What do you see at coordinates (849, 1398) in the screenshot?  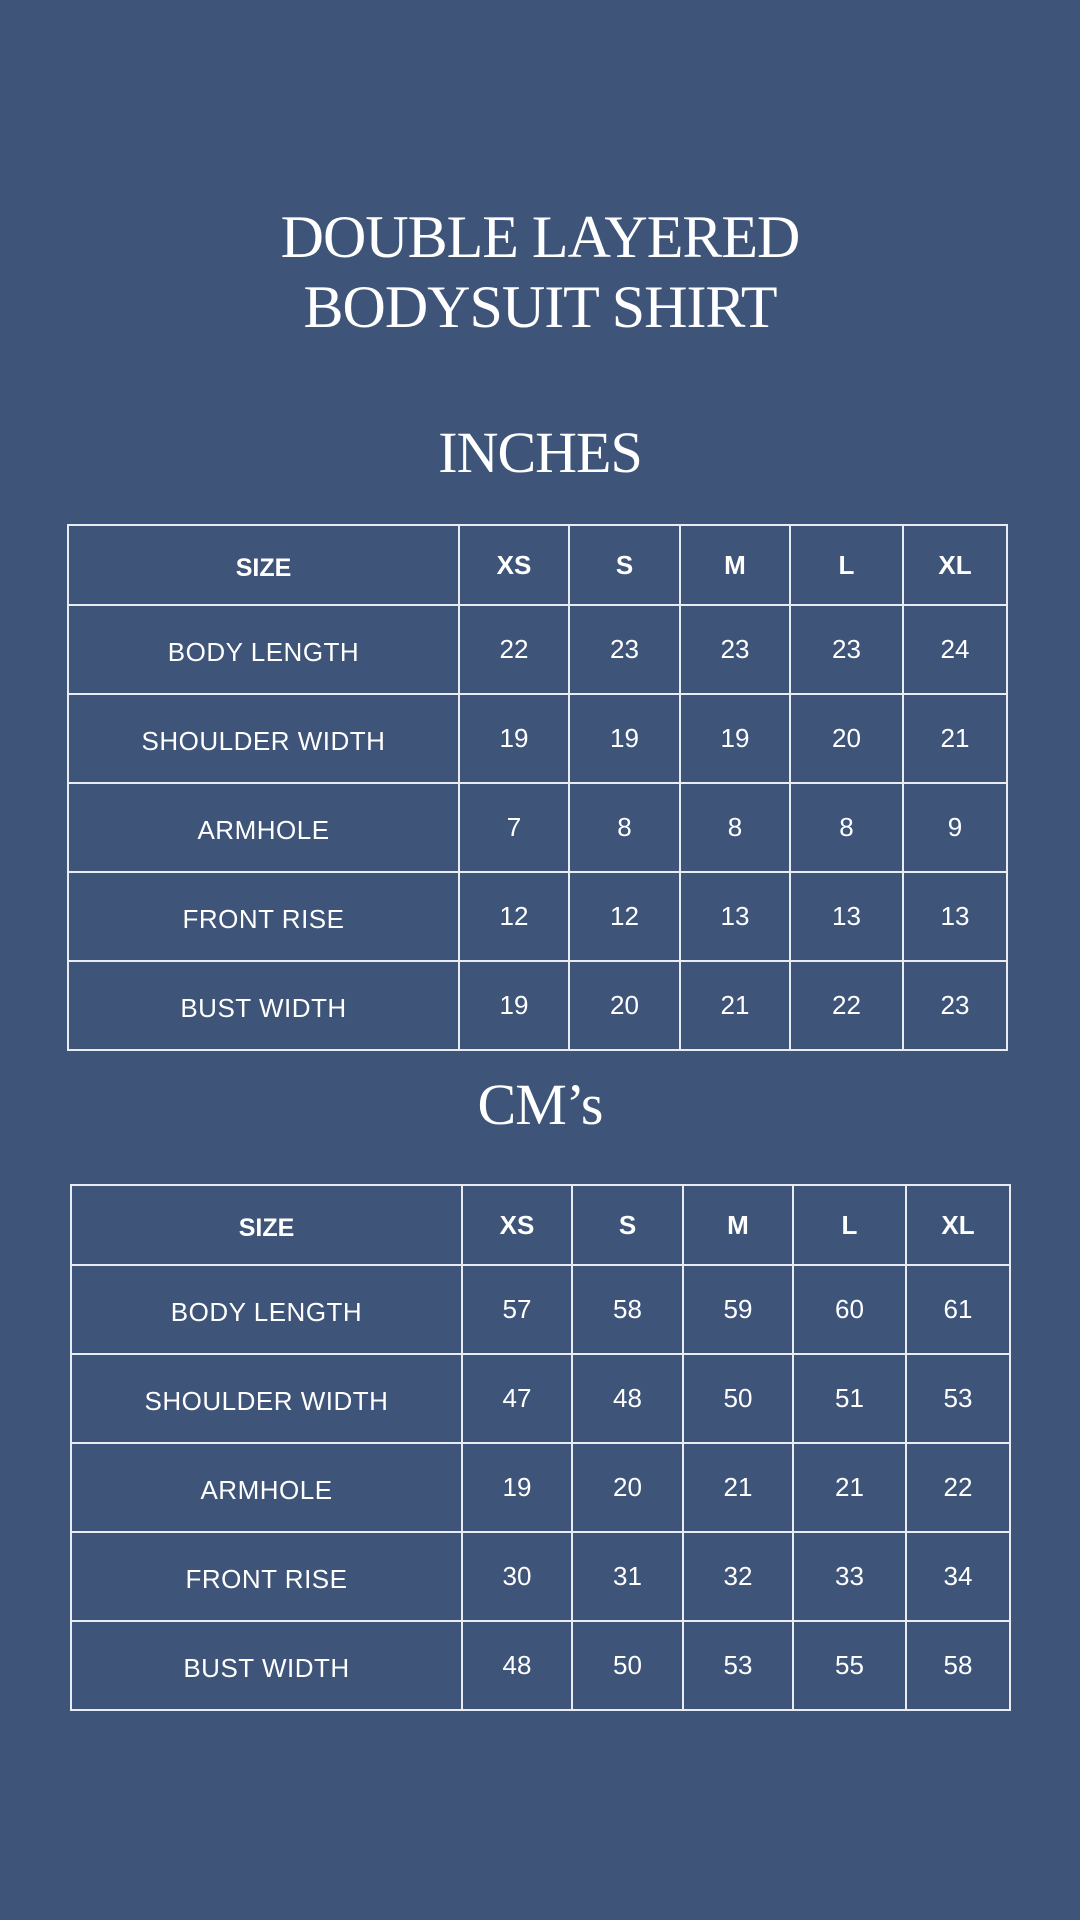 I see `measurement-cell: 51` at bounding box center [849, 1398].